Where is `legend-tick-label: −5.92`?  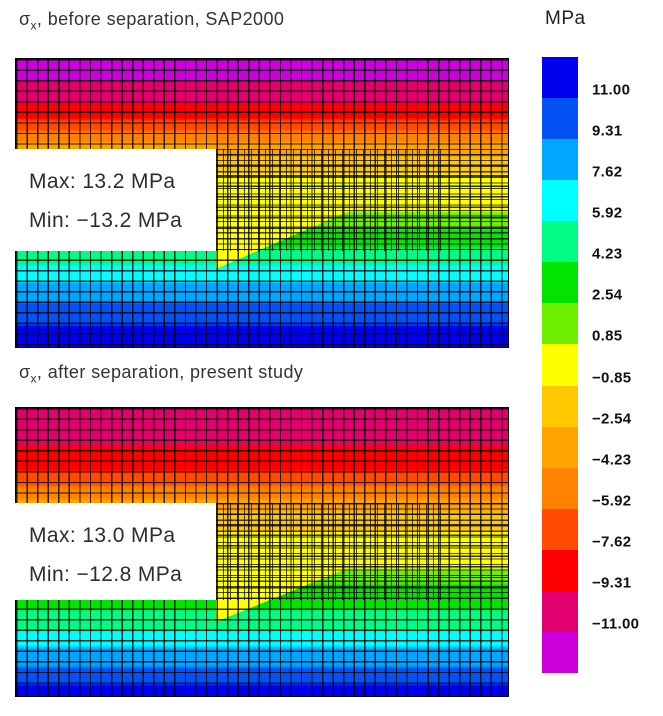
legend-tick-label: −5.92 is located at coordinates (612, 501).